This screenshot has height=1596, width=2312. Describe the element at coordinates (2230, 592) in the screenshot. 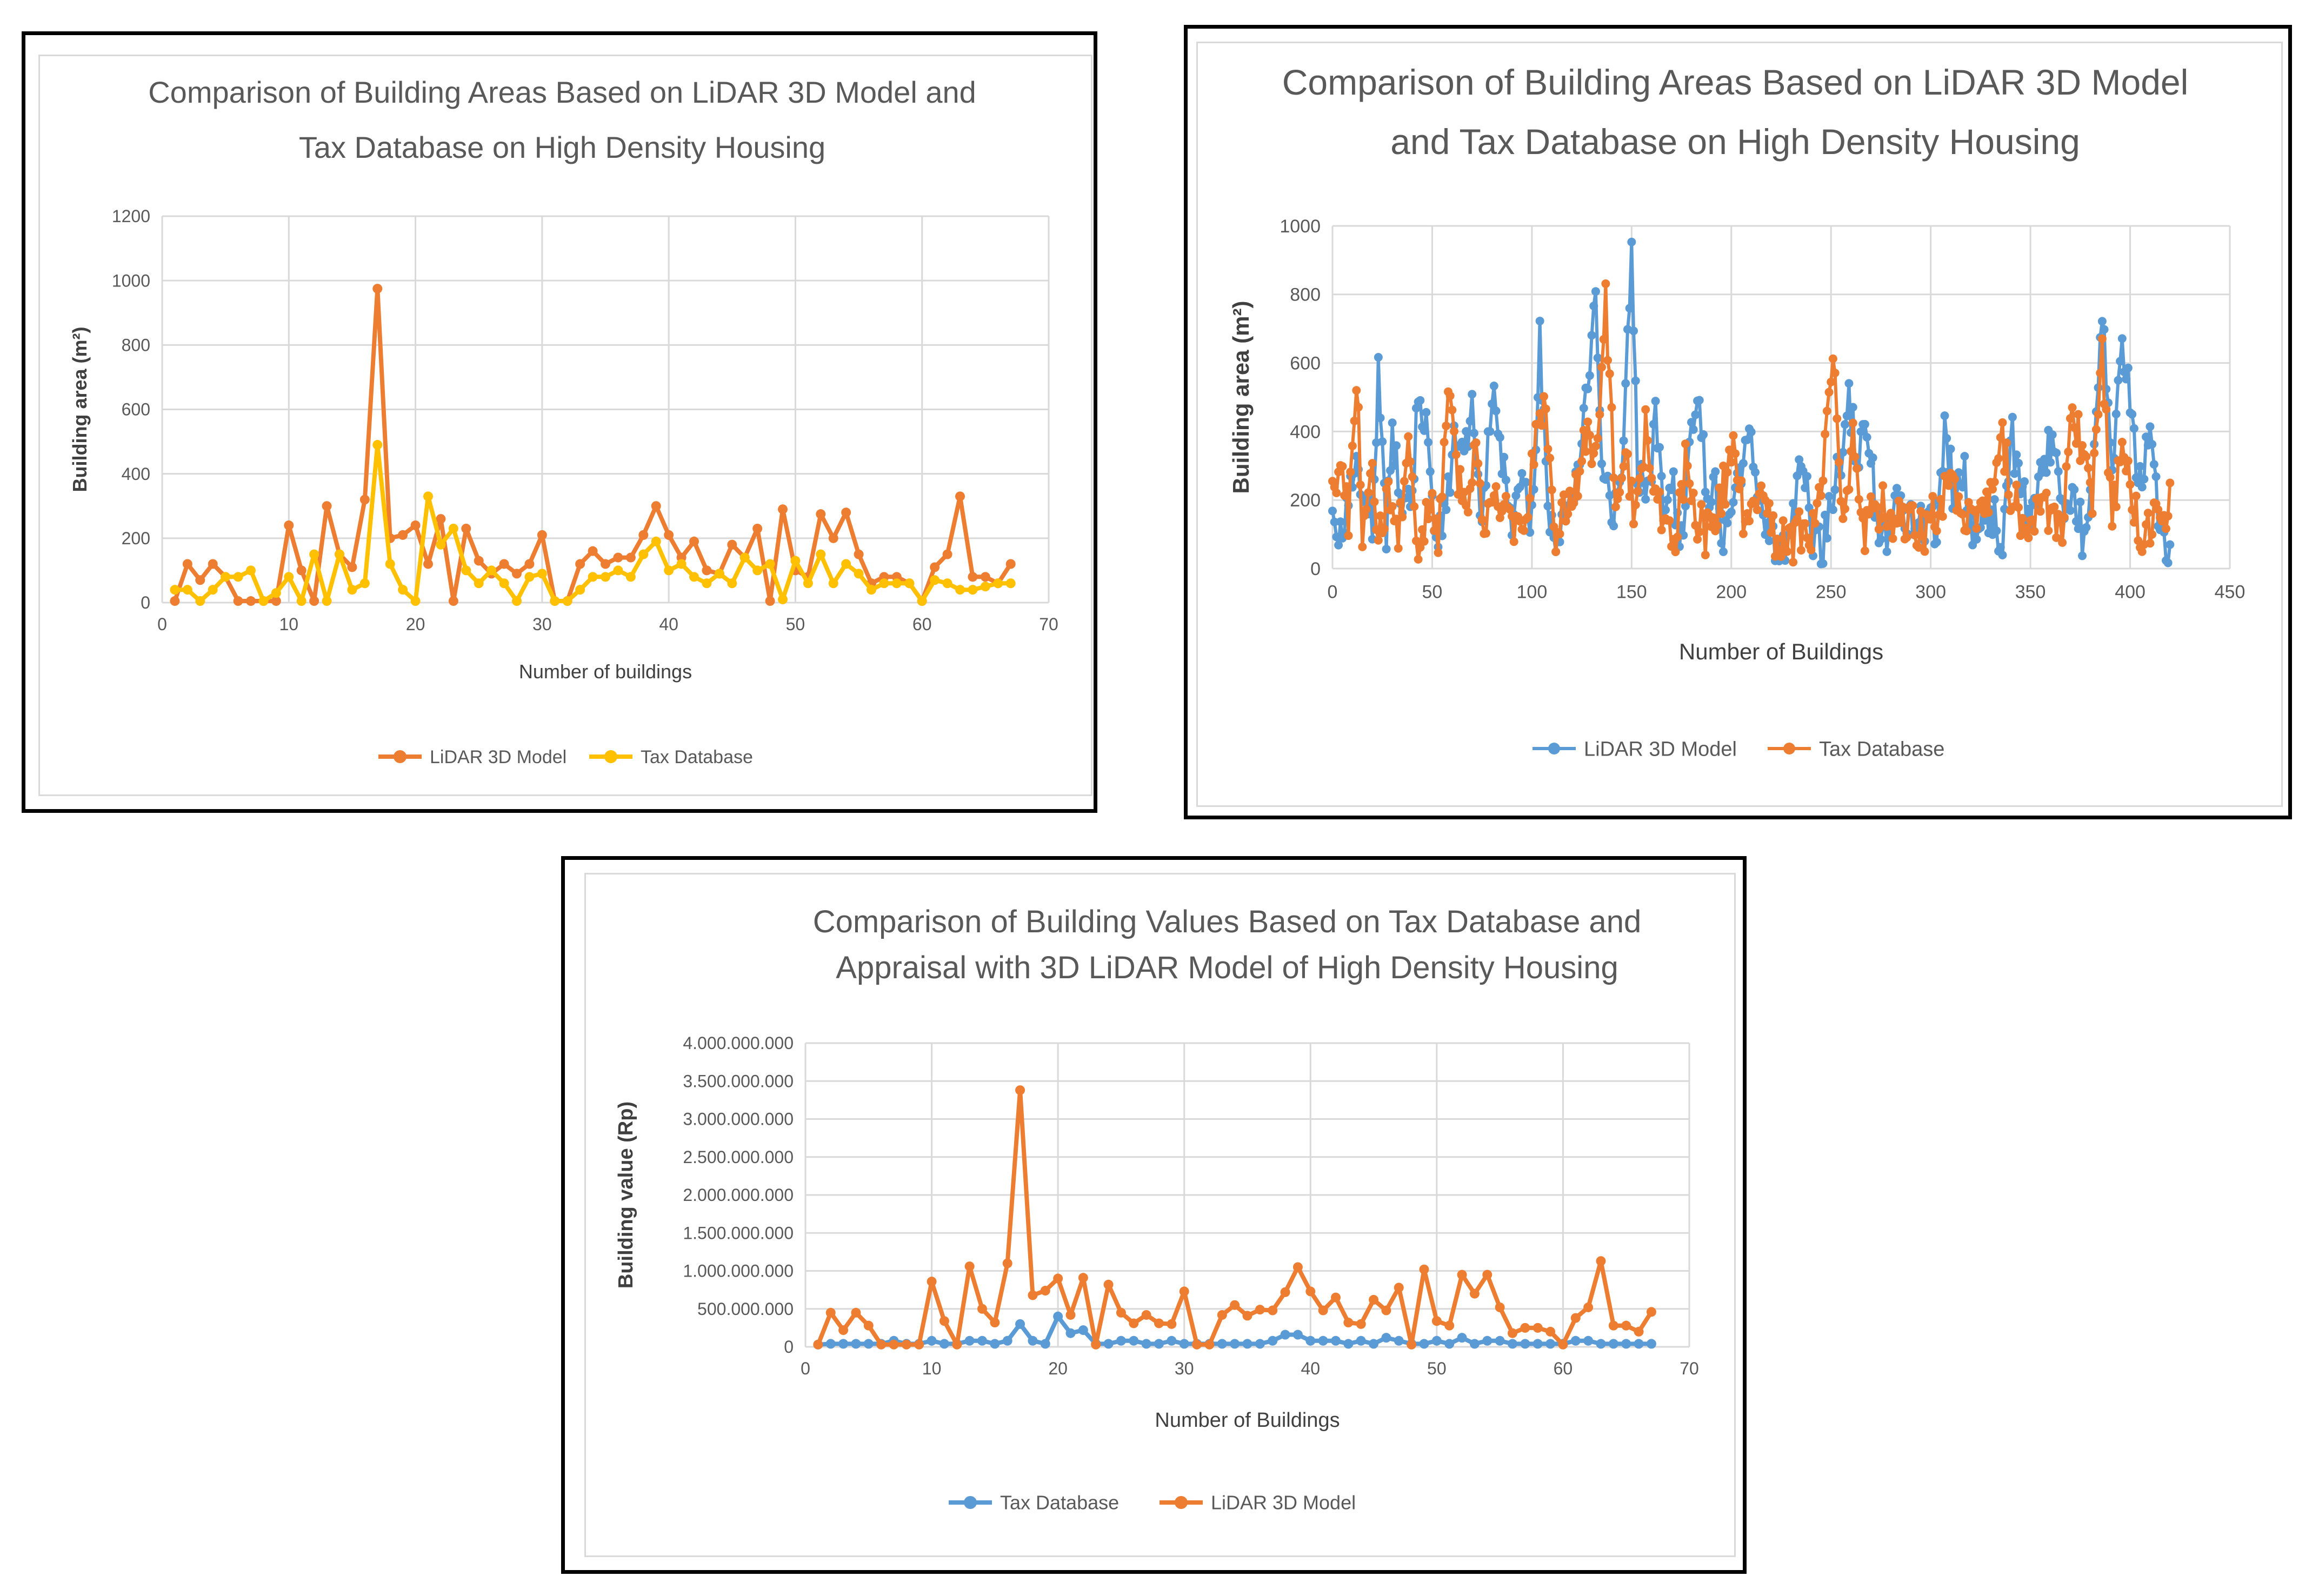

I see `x-tick-label: 450` at that location.